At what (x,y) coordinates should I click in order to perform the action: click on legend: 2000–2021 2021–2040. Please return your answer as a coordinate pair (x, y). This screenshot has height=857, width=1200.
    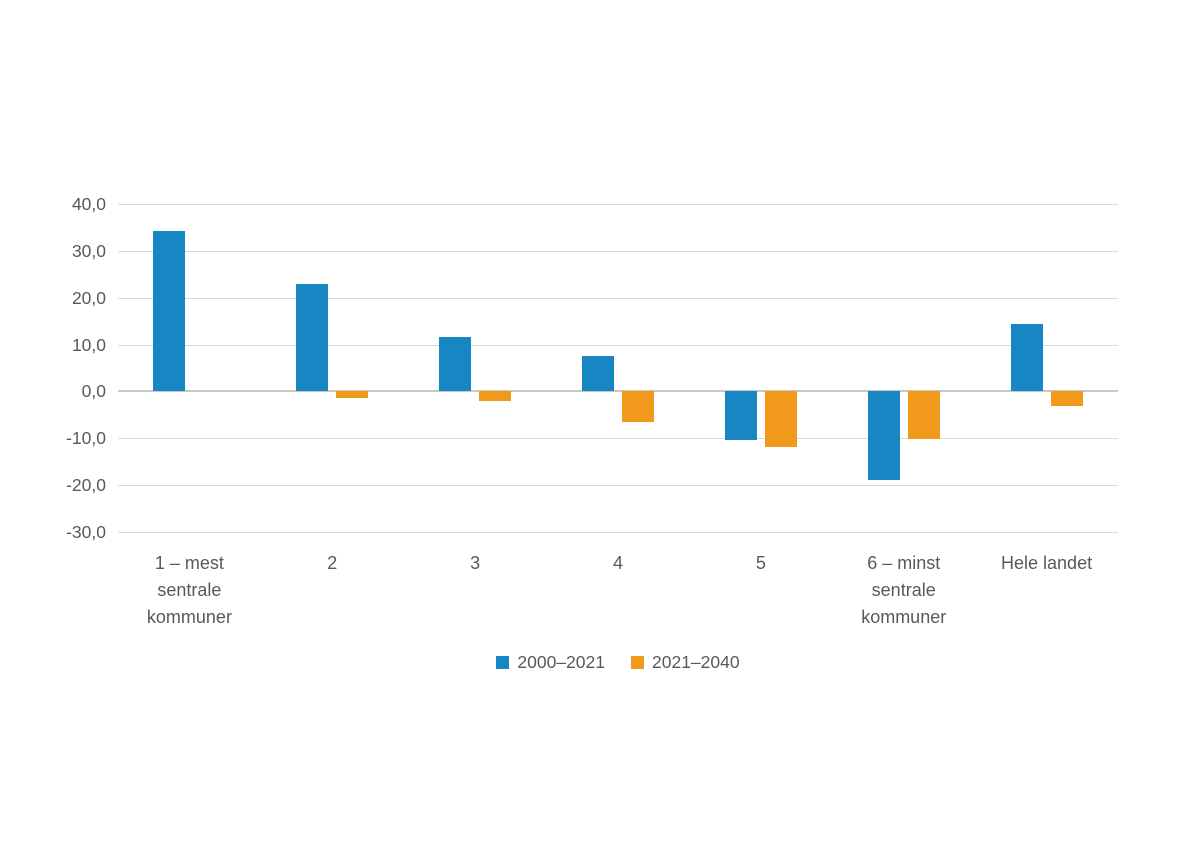
    Looking at the image, I should click on (618, 662).